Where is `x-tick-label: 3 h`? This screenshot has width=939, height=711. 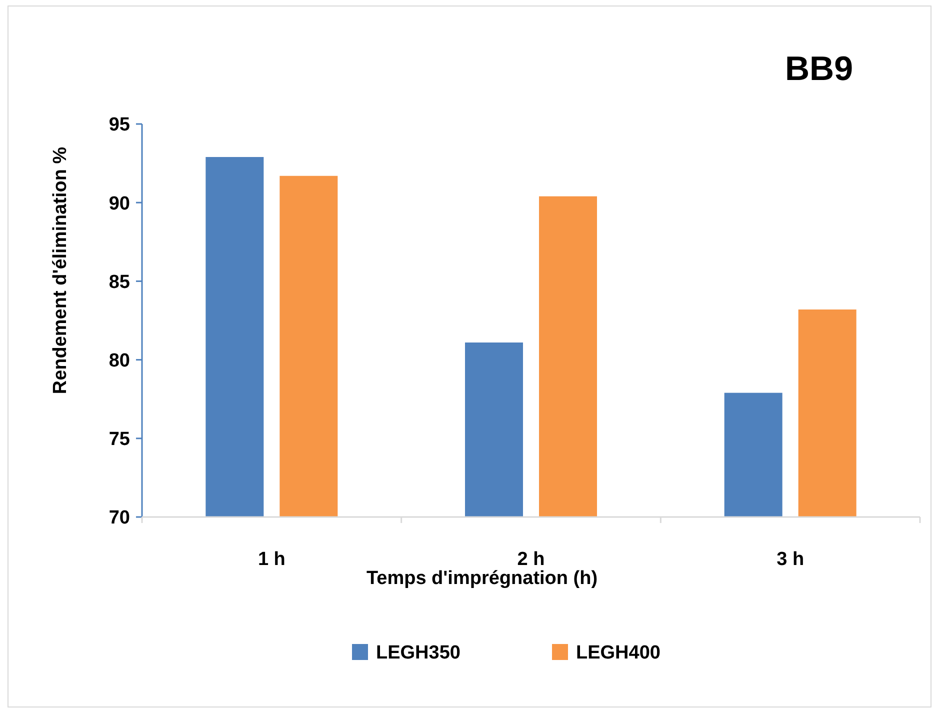
x-tick-label: 3 h is located at coordinates (790, 559).